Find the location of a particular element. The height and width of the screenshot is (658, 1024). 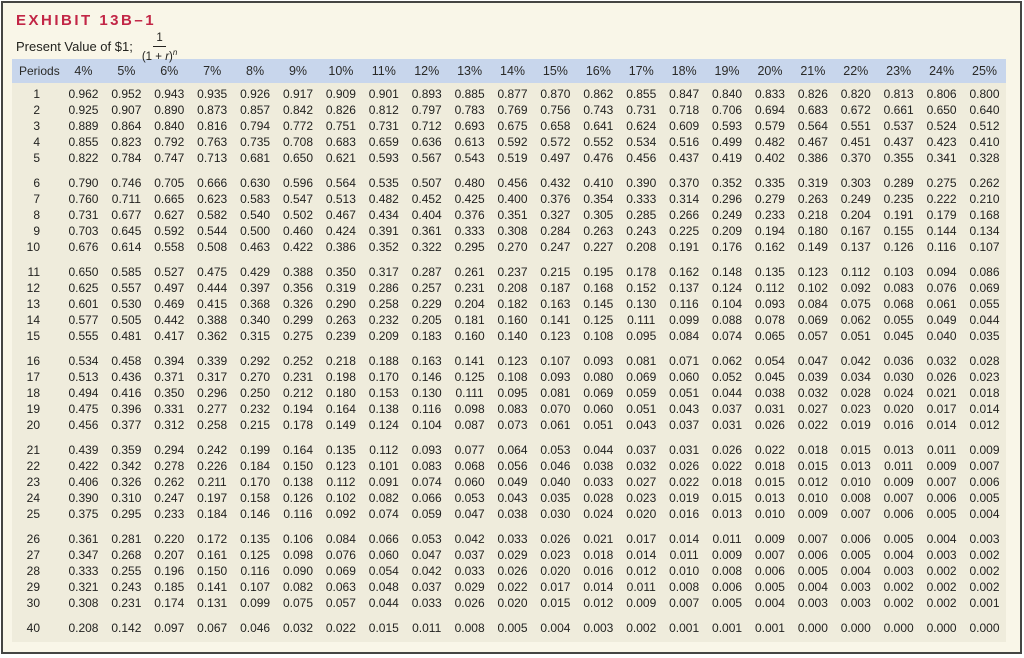

pv-cell: 0.502 is located at coordinates (298, 215).